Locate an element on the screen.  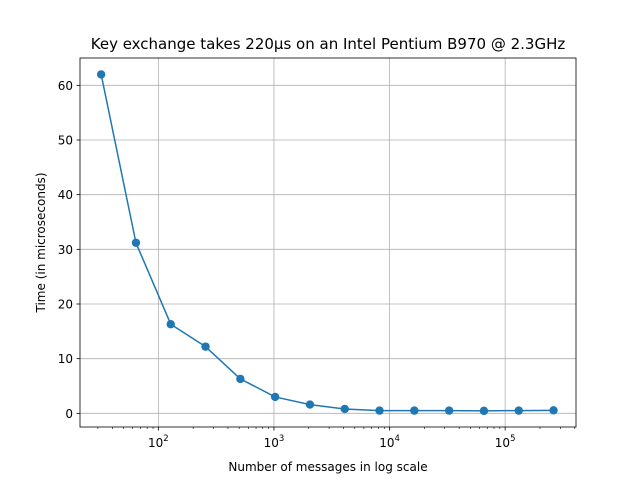
x-tick-label: 10³ is located at coordinates (274, 442).